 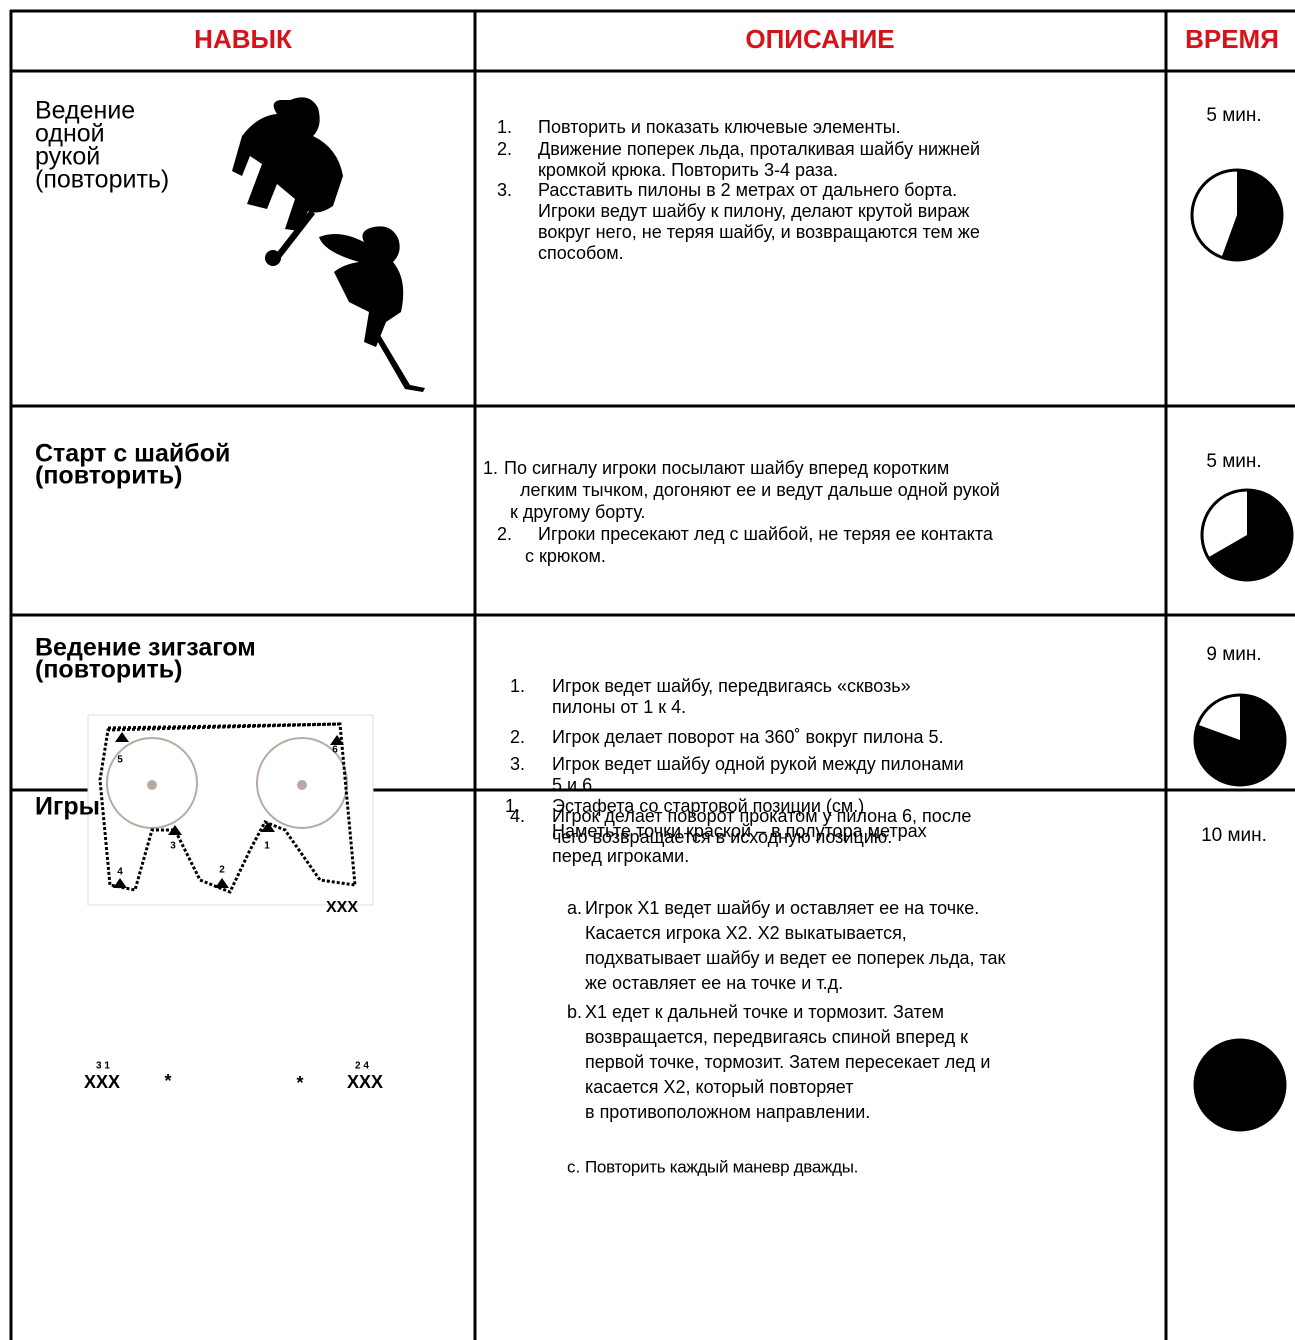 What do you see at coordinates (335, 750) in the screenshot?
I see `diagram-label: 6` at bounding box center [335, 750].